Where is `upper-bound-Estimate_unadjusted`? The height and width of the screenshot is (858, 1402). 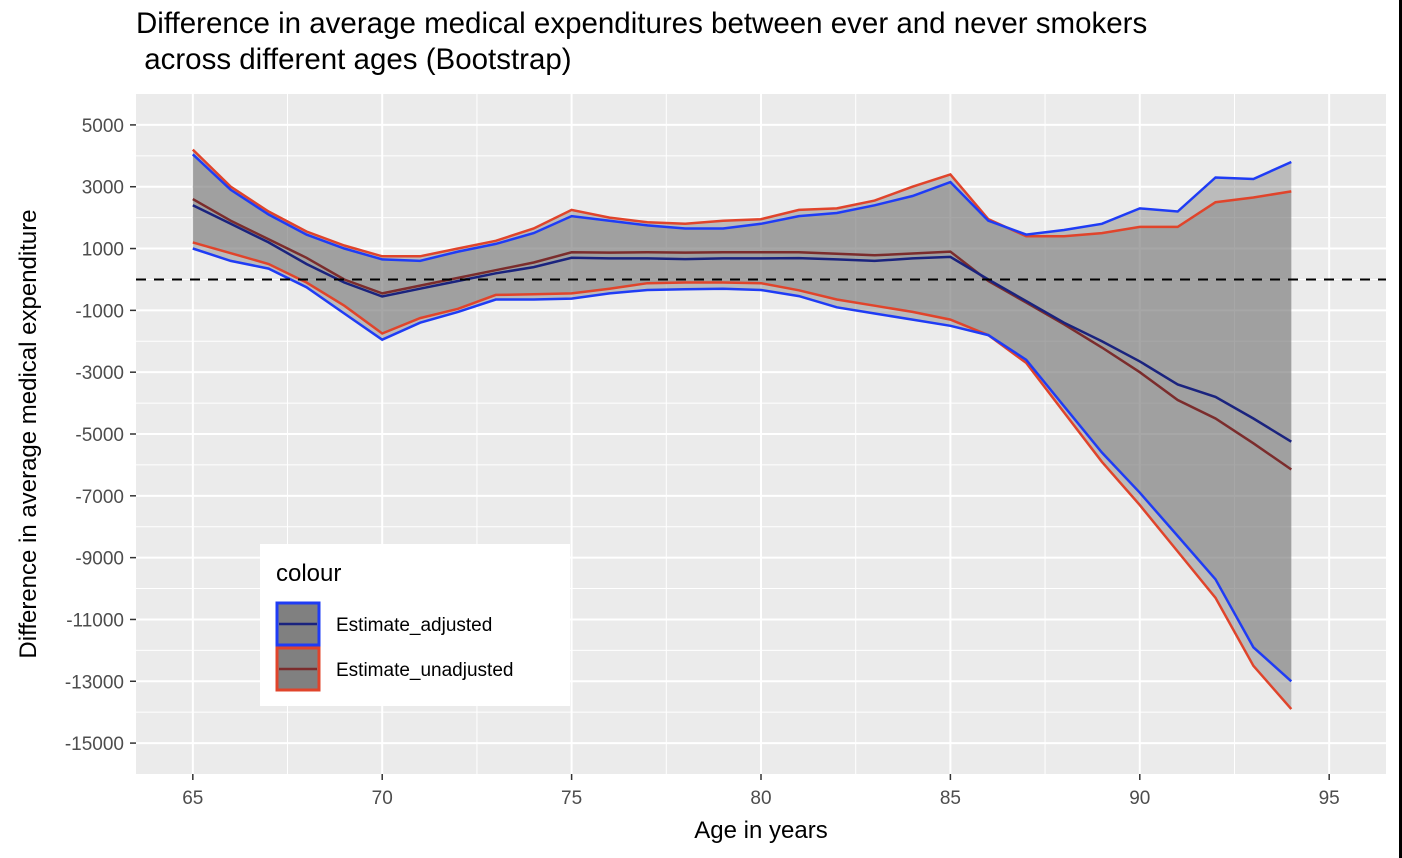 upper-bound-Estimate_unadjusted is located at coordinates (741, 203).